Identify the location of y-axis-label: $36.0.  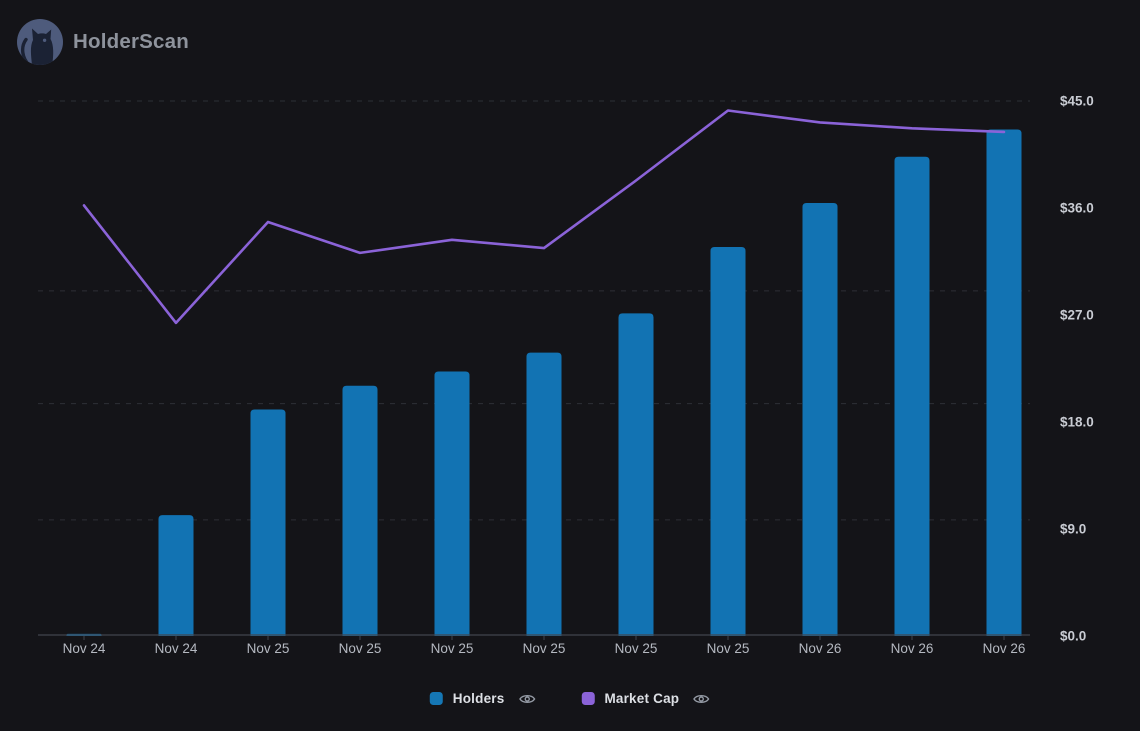
(1077, 208).